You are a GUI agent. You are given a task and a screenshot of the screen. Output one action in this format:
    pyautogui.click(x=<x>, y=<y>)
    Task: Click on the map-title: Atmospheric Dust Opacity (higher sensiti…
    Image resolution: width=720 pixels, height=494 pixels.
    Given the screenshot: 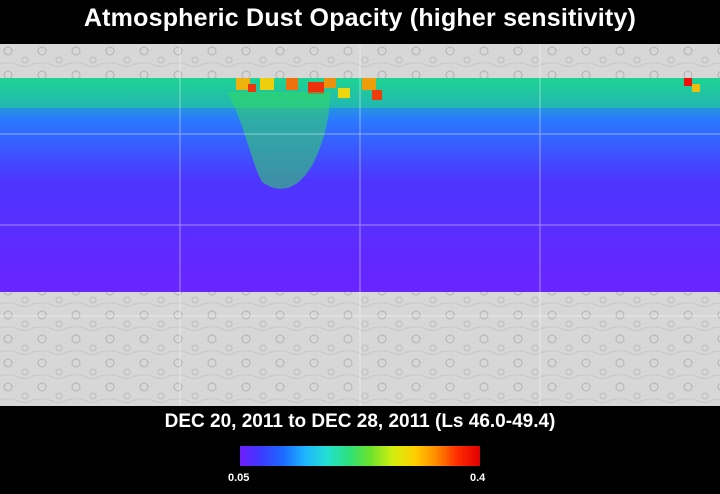 What is the action you would take?
    pyautogui.click(x=360, y=18)
    